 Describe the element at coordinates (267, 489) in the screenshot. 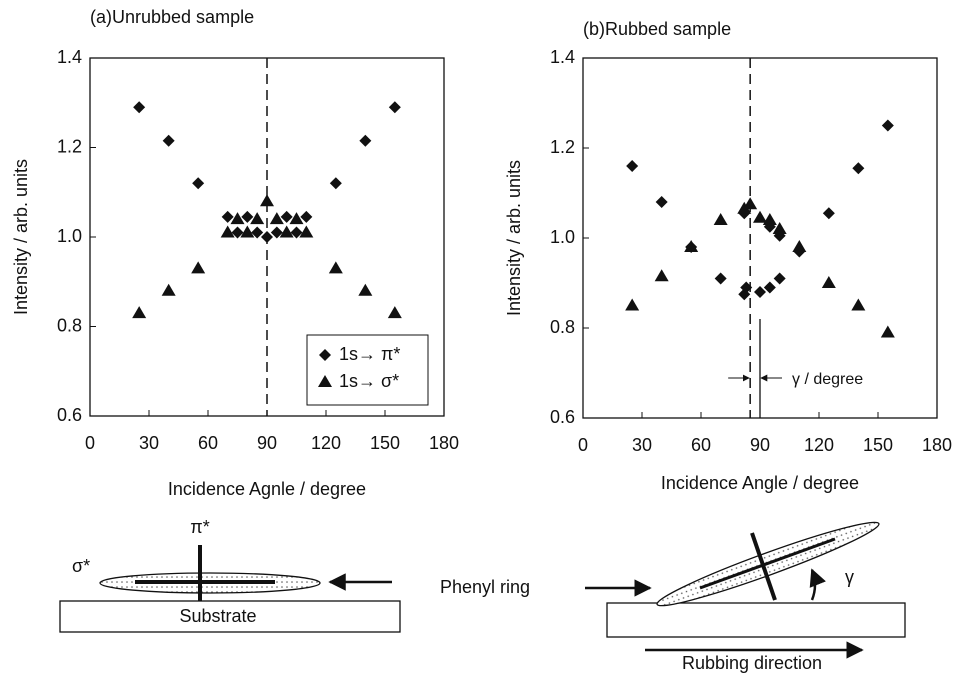

I see `x-axis-label: Incidence Agnle / degree` at that location.